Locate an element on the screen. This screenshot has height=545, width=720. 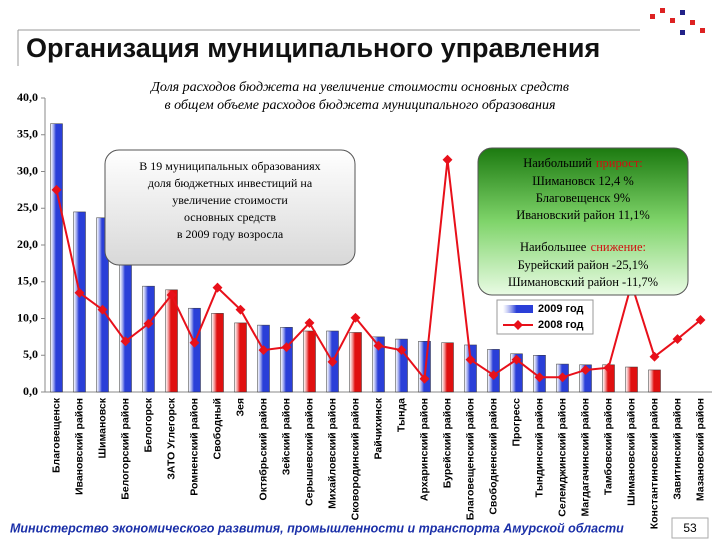
x-tick-label: ЗАТО Углегорск is located at coordinates (171, 438).